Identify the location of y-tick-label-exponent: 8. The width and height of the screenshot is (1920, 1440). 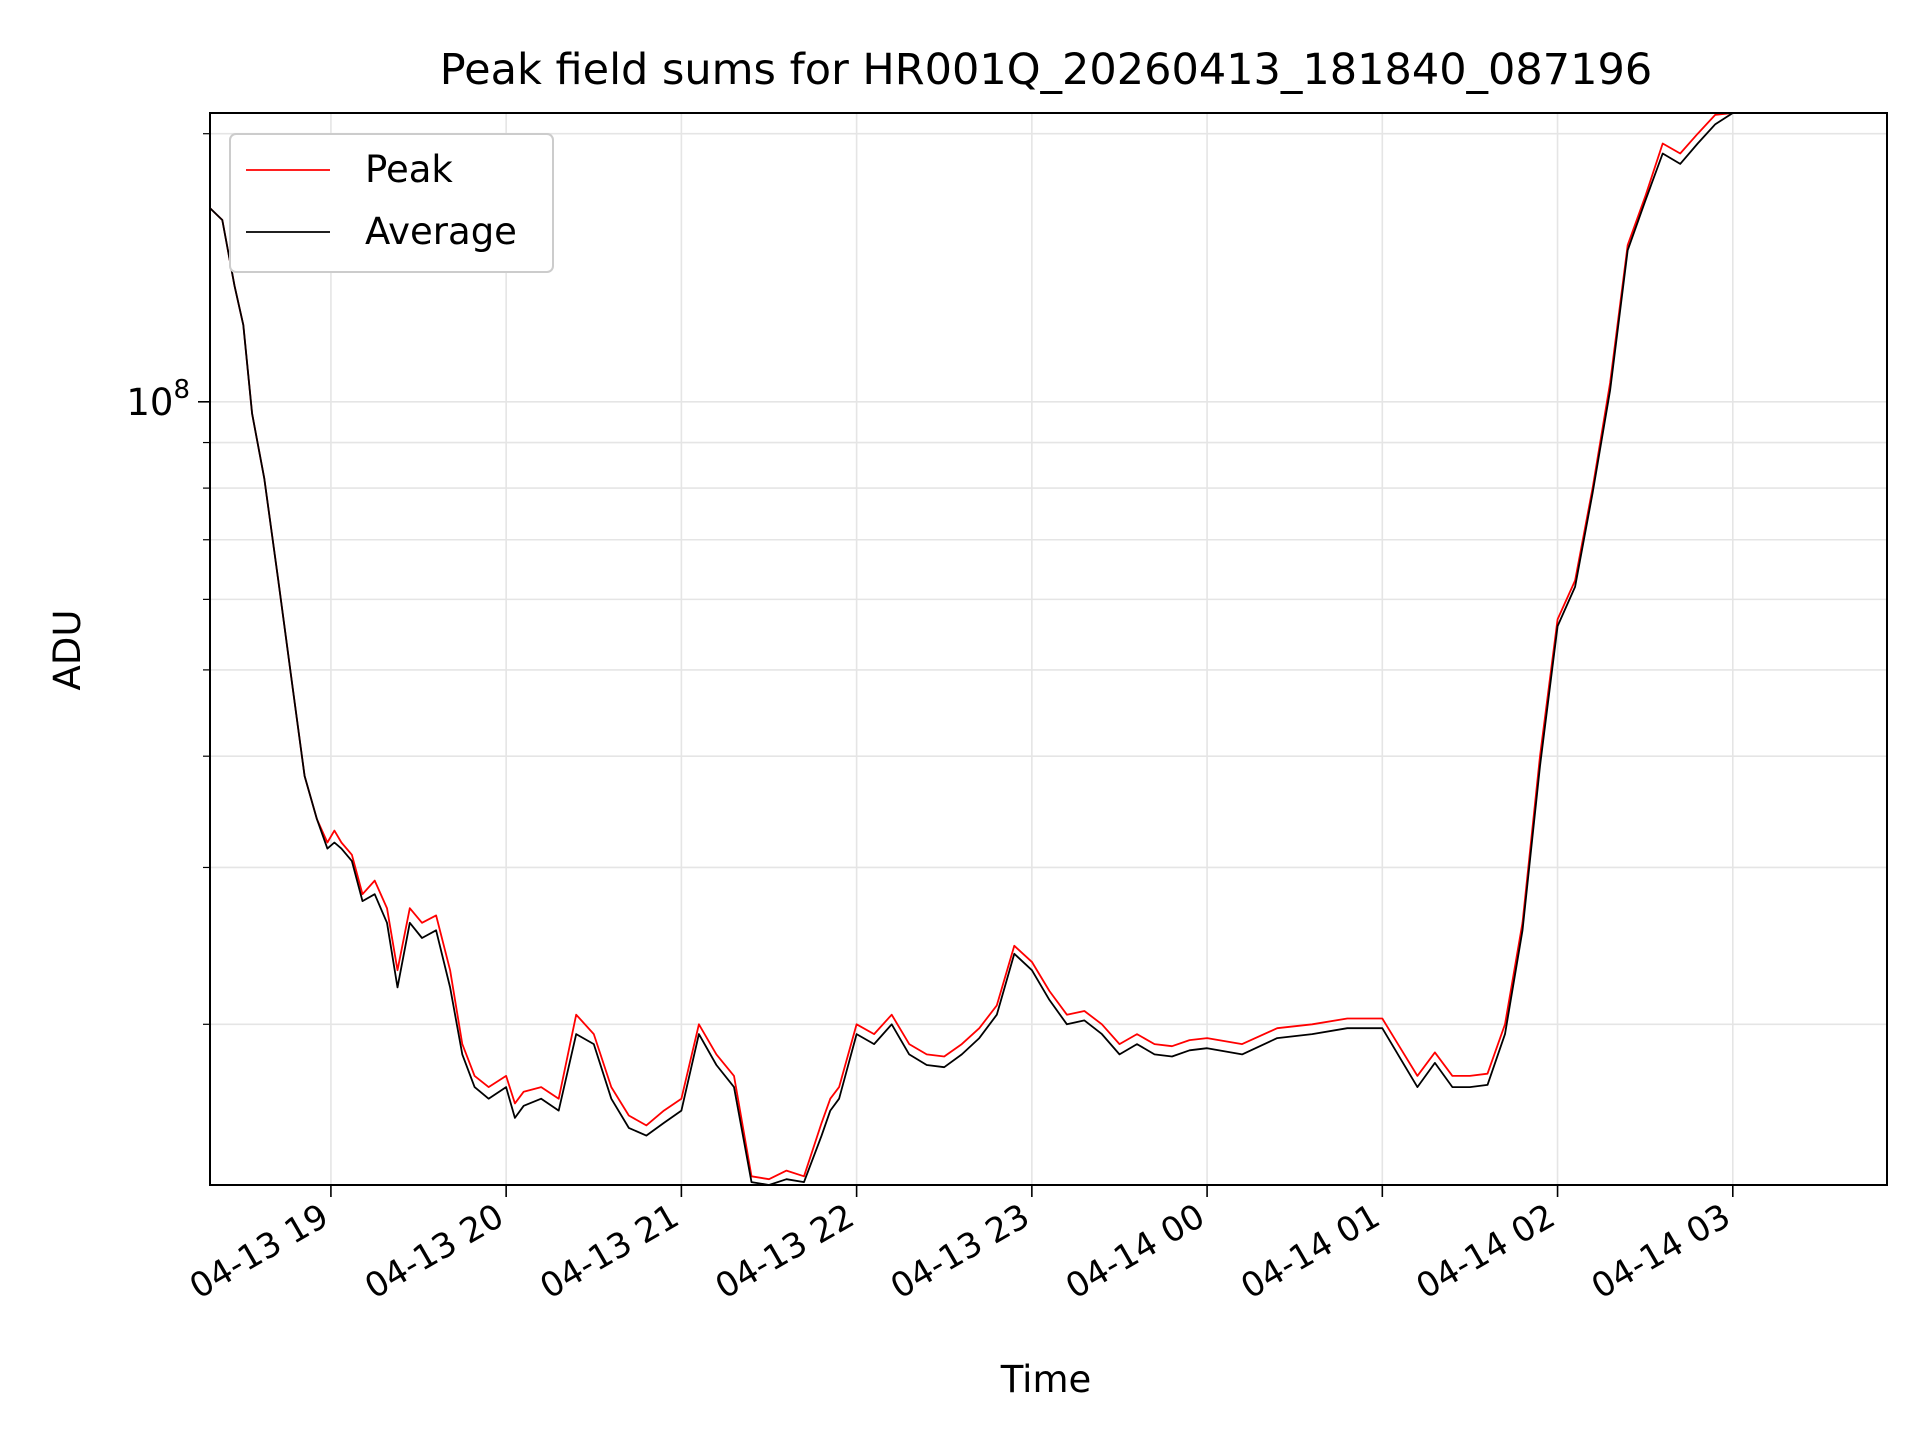
(181, 390).